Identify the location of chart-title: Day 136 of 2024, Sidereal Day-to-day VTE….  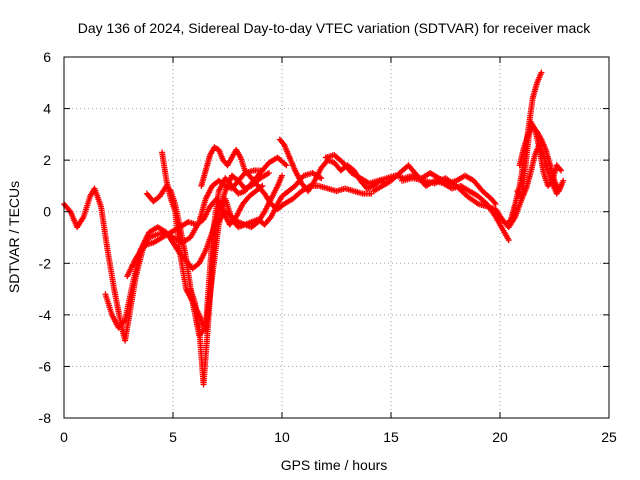
(334, 28).